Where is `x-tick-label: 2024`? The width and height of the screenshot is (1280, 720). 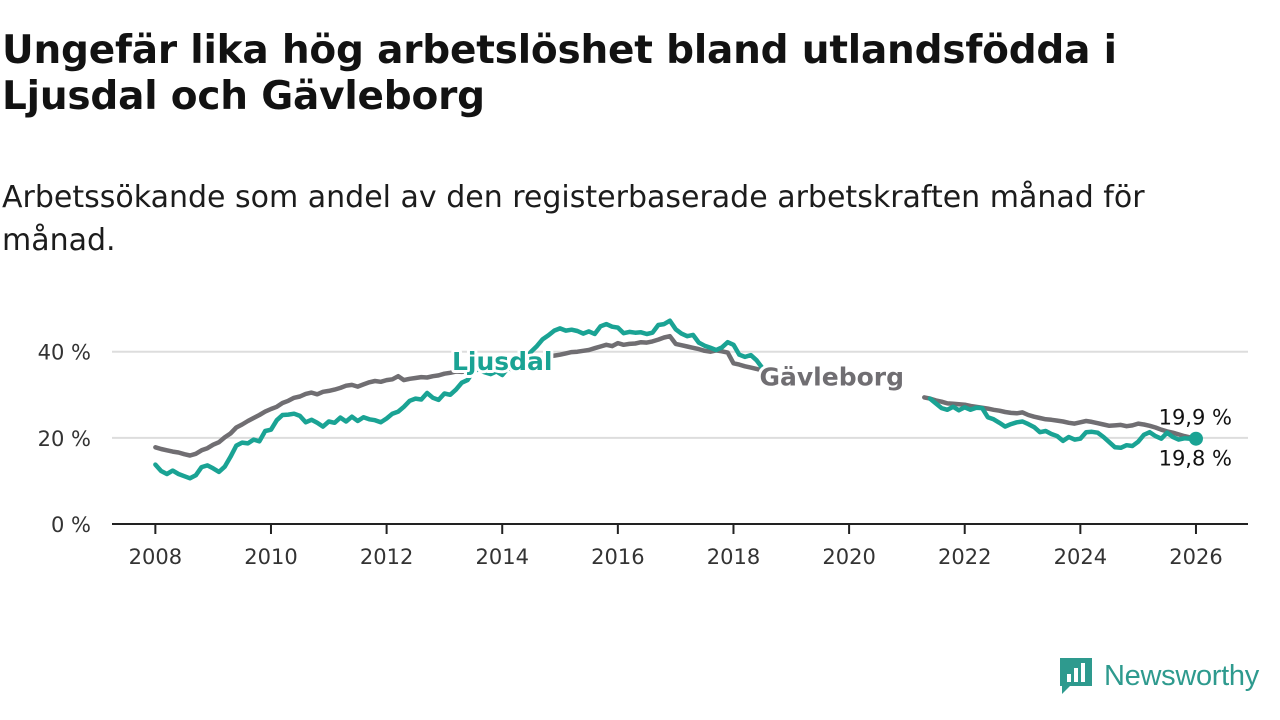 x-tick-label: 2024 is located at coordinates (1080, 557).